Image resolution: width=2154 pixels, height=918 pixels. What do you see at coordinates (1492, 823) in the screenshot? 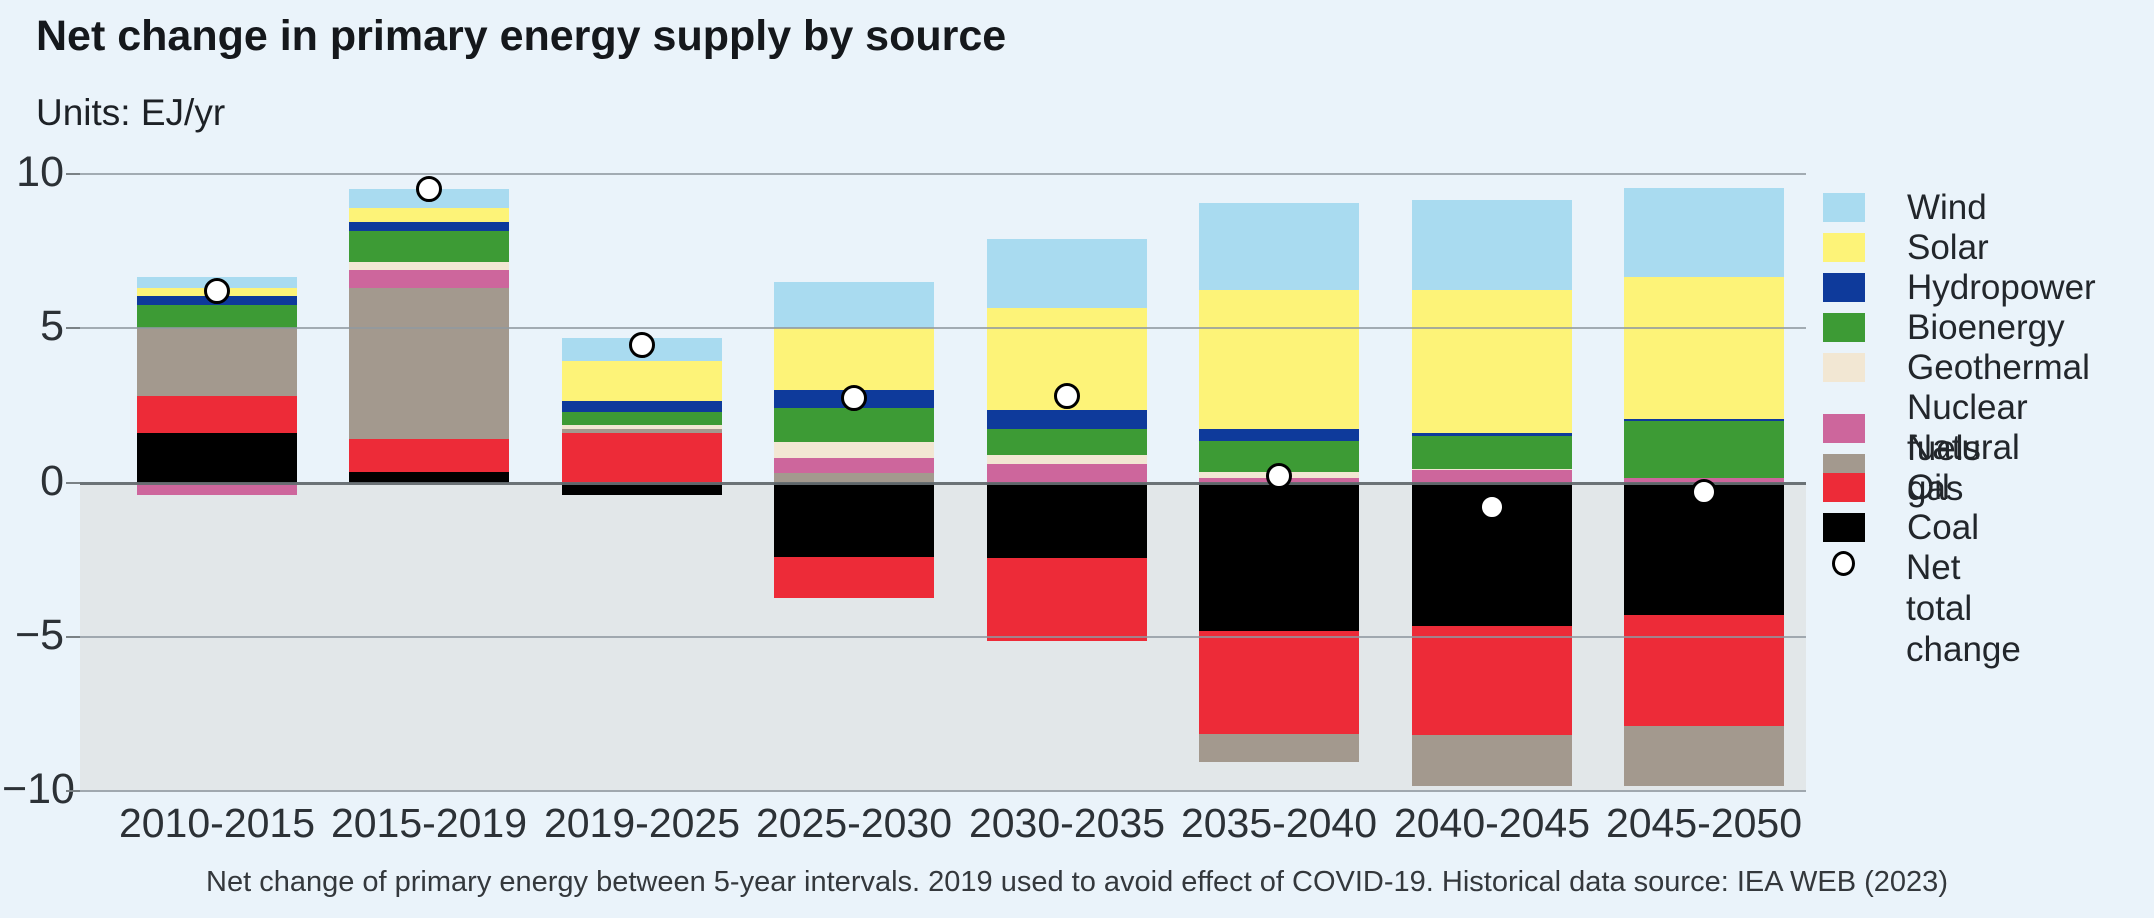
I see `x-axis-label: 2040-2045` at bounding box center [1492, 823].